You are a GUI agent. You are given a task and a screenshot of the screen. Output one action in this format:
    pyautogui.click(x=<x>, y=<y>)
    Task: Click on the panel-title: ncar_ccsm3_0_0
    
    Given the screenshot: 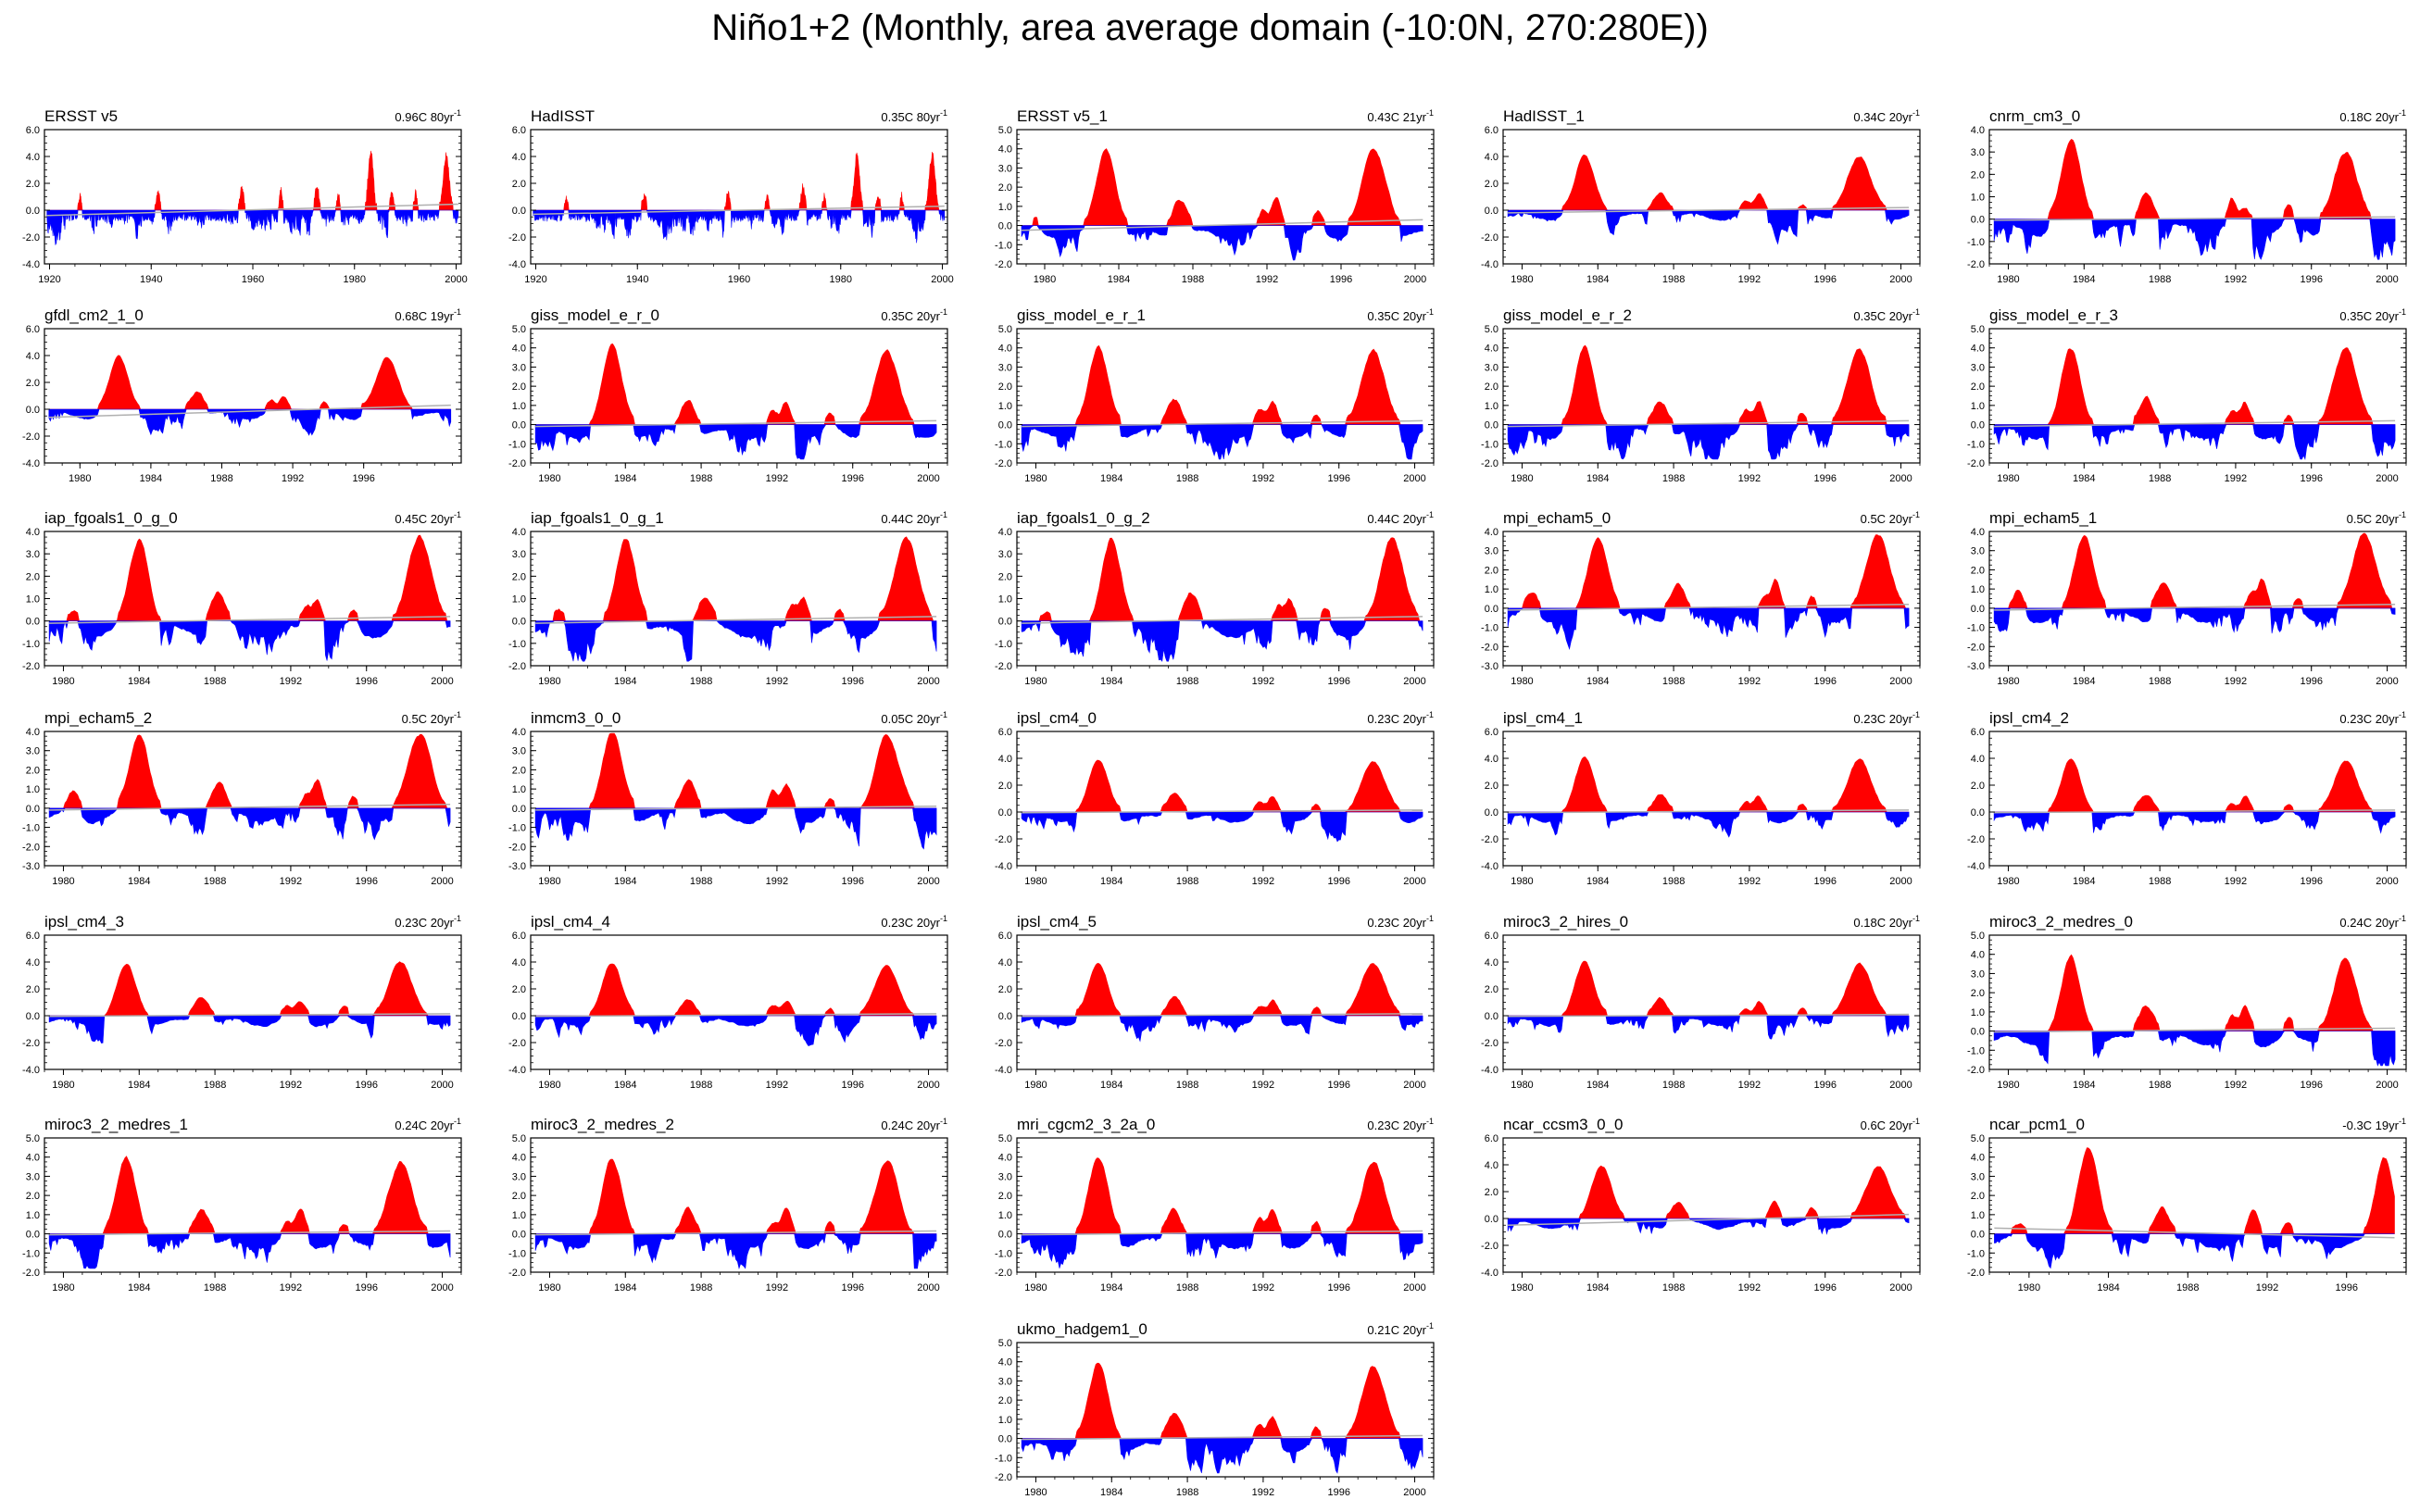 What is the action you would take?
    pyautogui.click(x=1563, y=1125)
    